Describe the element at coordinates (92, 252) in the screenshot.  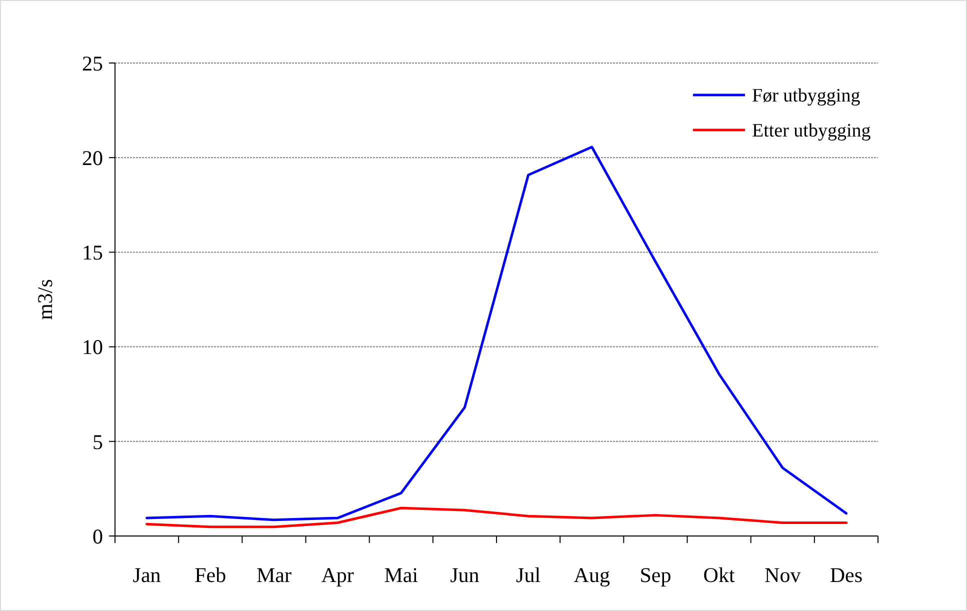
I see `y-tick-label: 15` at that location.